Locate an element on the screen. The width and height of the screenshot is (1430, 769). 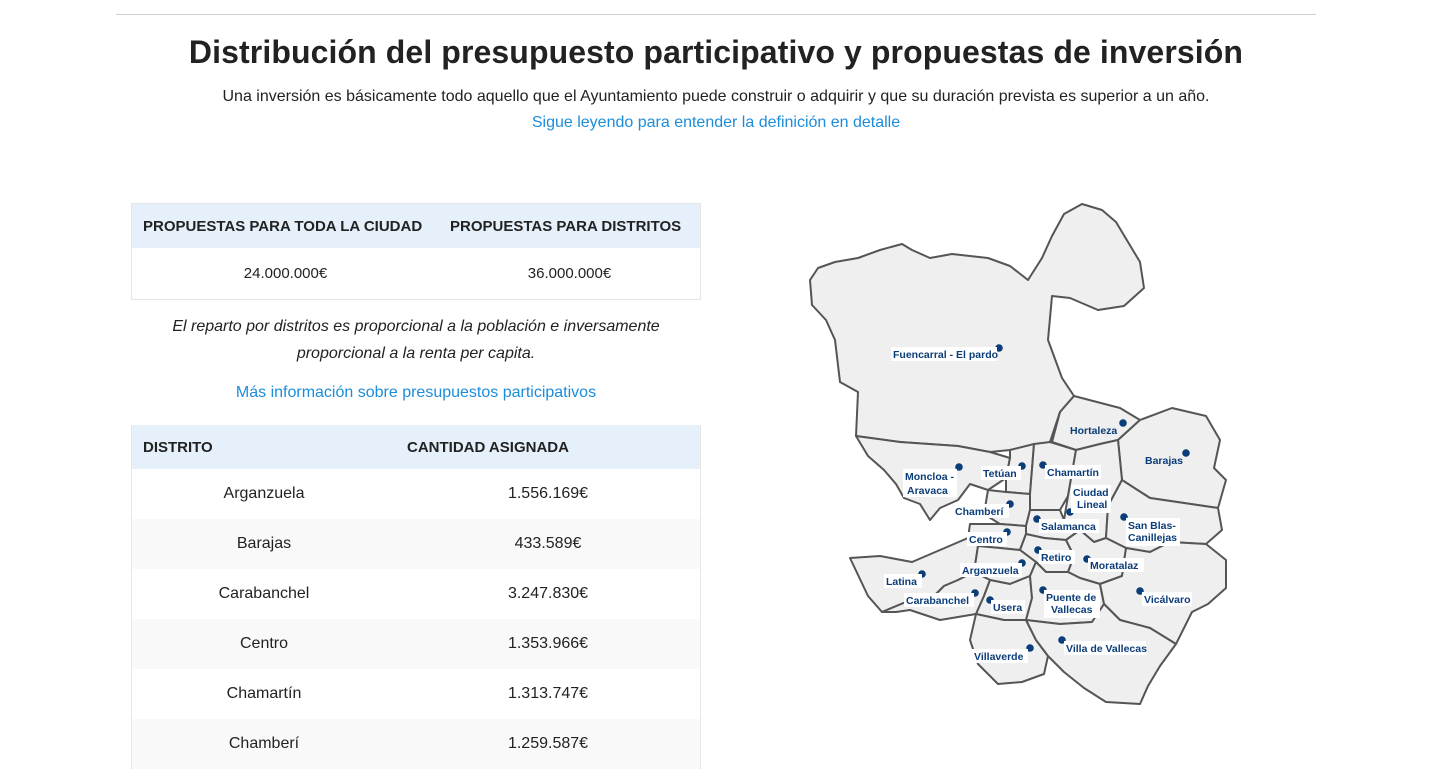
map-label-fuencarral: Fuencarral - El pardo is located at coordinates (945, 355).